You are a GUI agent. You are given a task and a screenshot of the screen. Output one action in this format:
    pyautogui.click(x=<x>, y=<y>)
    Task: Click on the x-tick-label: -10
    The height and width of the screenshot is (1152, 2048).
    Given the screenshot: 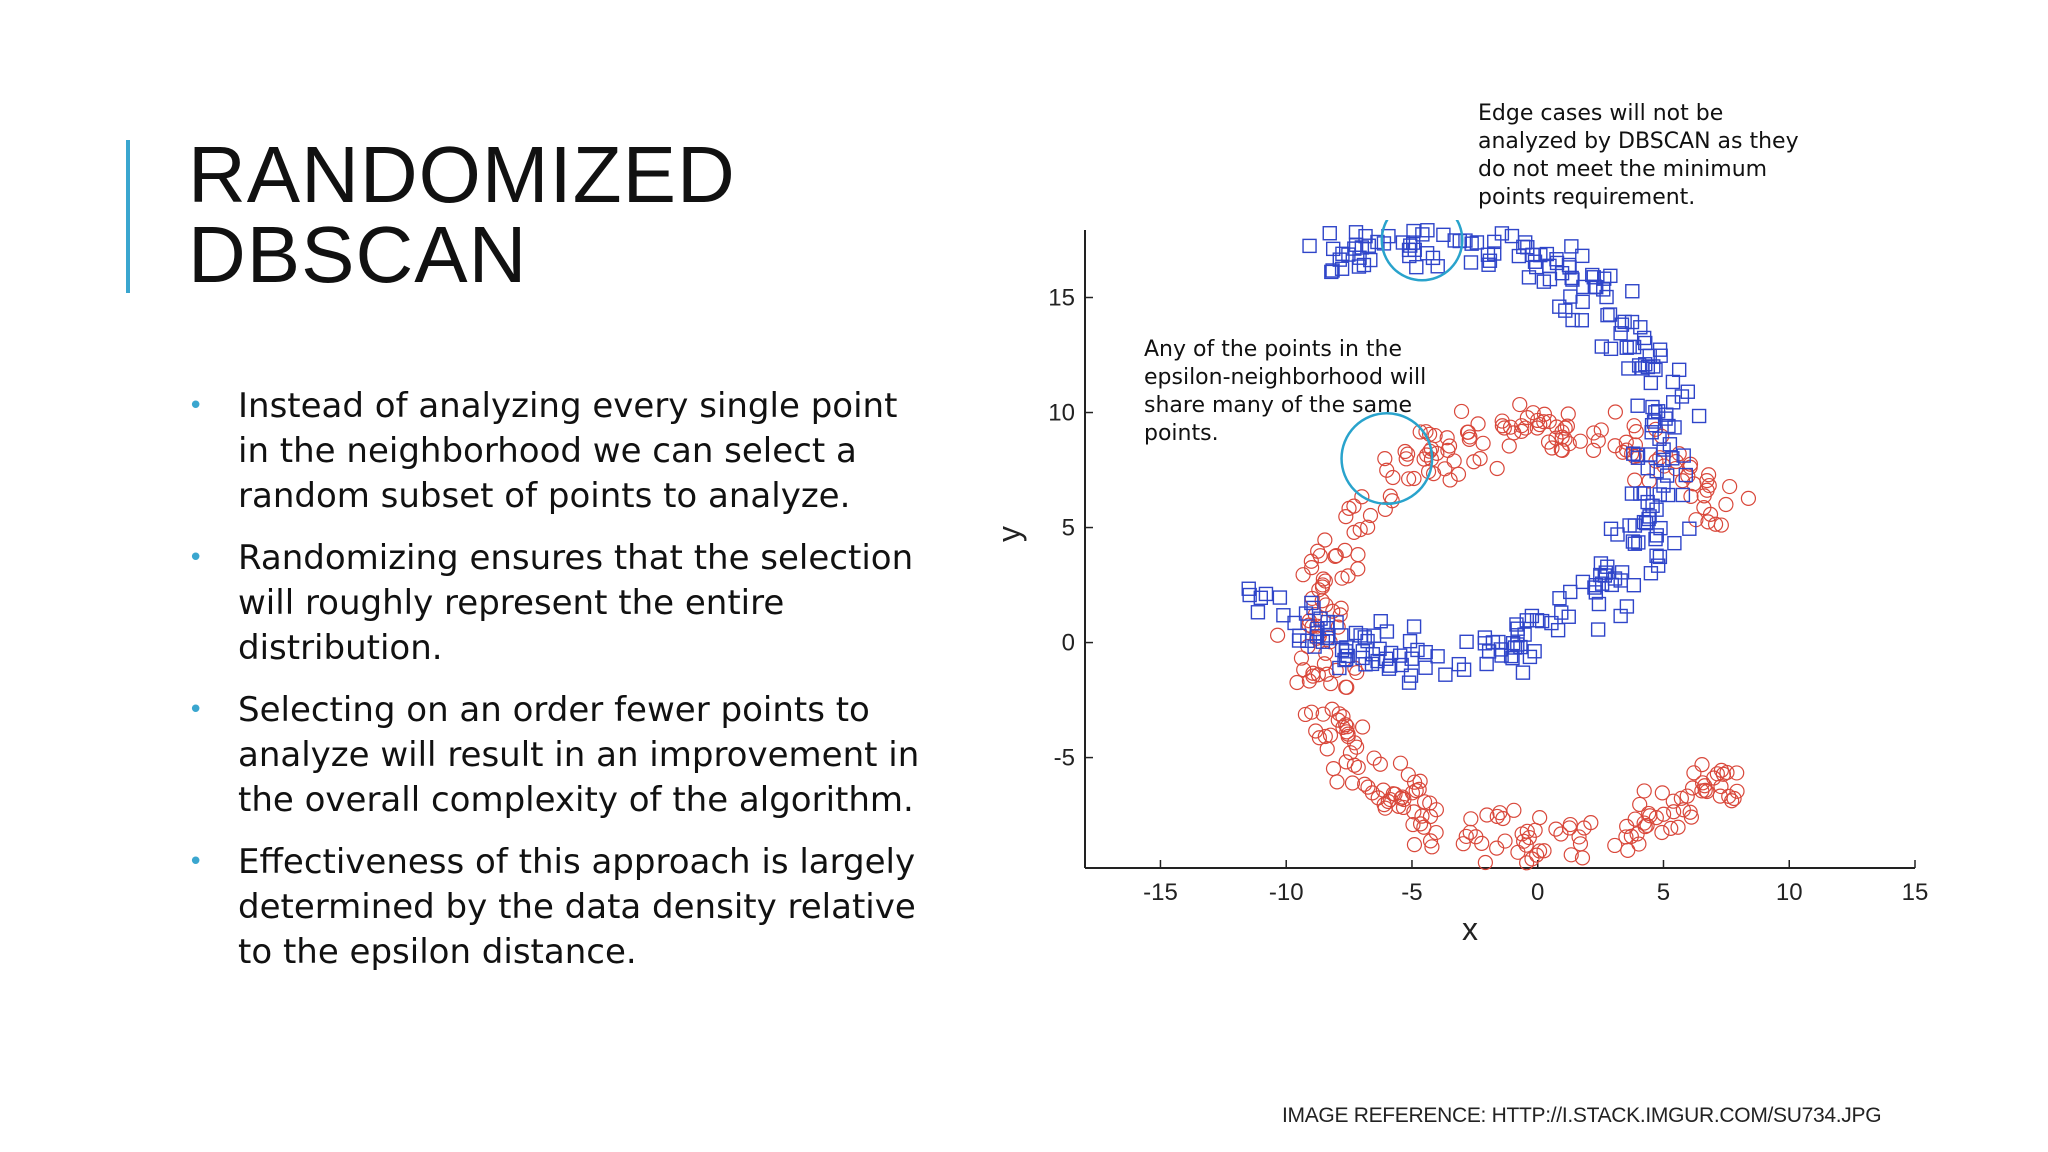 What is the action you would take?
    pyautogui.click(x=1286, y=892)
    